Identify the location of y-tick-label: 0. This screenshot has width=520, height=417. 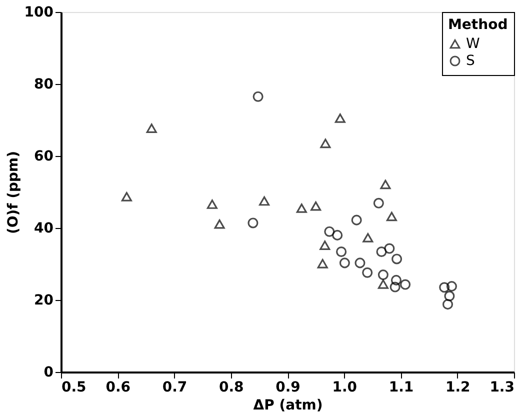
(49, 372).